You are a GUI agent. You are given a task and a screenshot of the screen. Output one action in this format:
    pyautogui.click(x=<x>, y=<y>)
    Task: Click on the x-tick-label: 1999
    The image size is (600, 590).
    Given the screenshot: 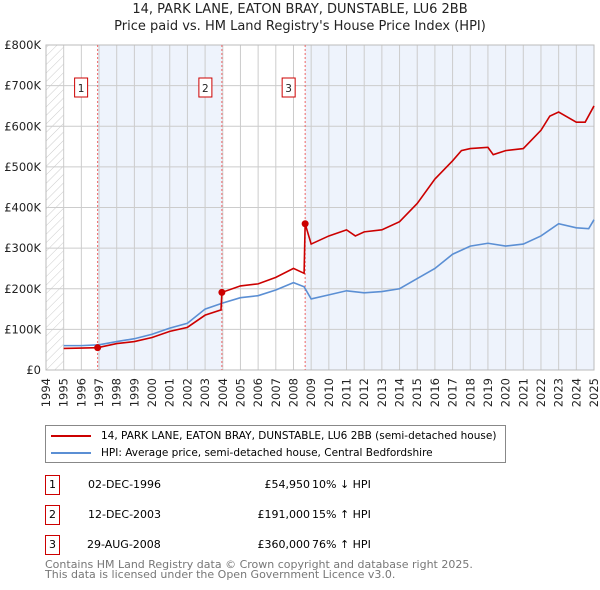 What is the action you would take?
    pyautogui.click(x=134, y=392)
    